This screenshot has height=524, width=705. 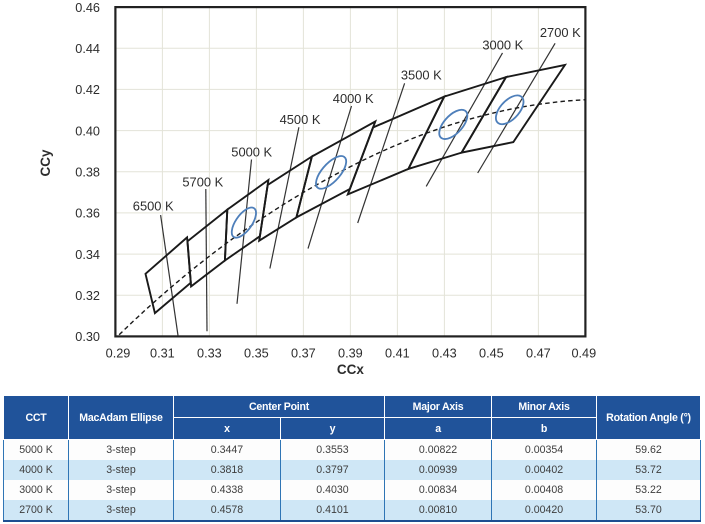 I want to click on svg-text: 5700 K, so click(x=202, y=182).